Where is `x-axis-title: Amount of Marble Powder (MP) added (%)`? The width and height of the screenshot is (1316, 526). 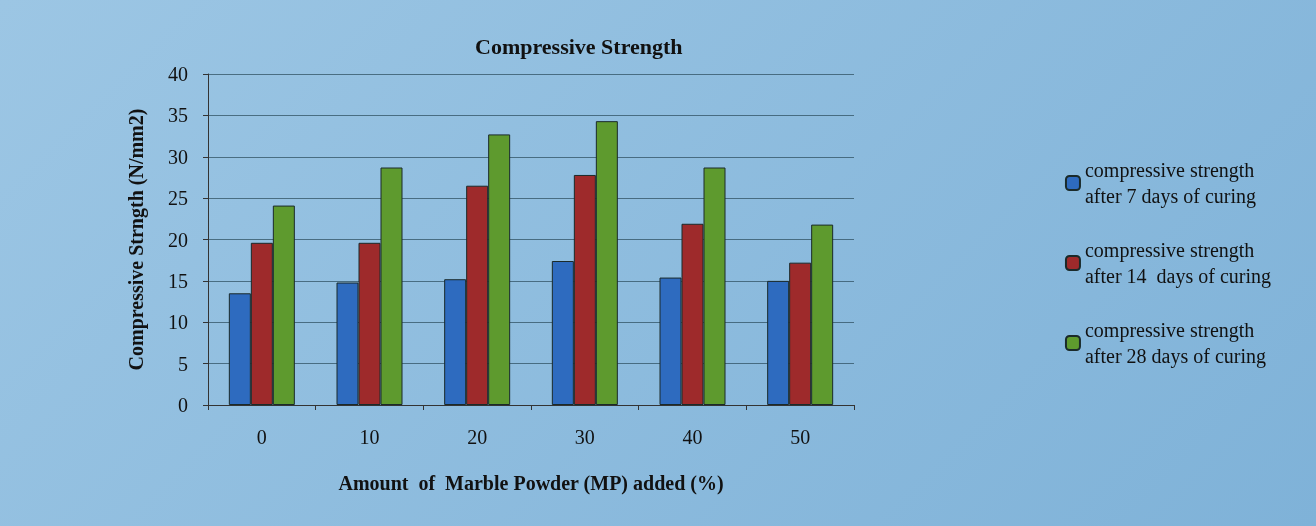
x-axis-title: Amount of Marble Powder (MP) added (%) is located at coordinates (531, 483).